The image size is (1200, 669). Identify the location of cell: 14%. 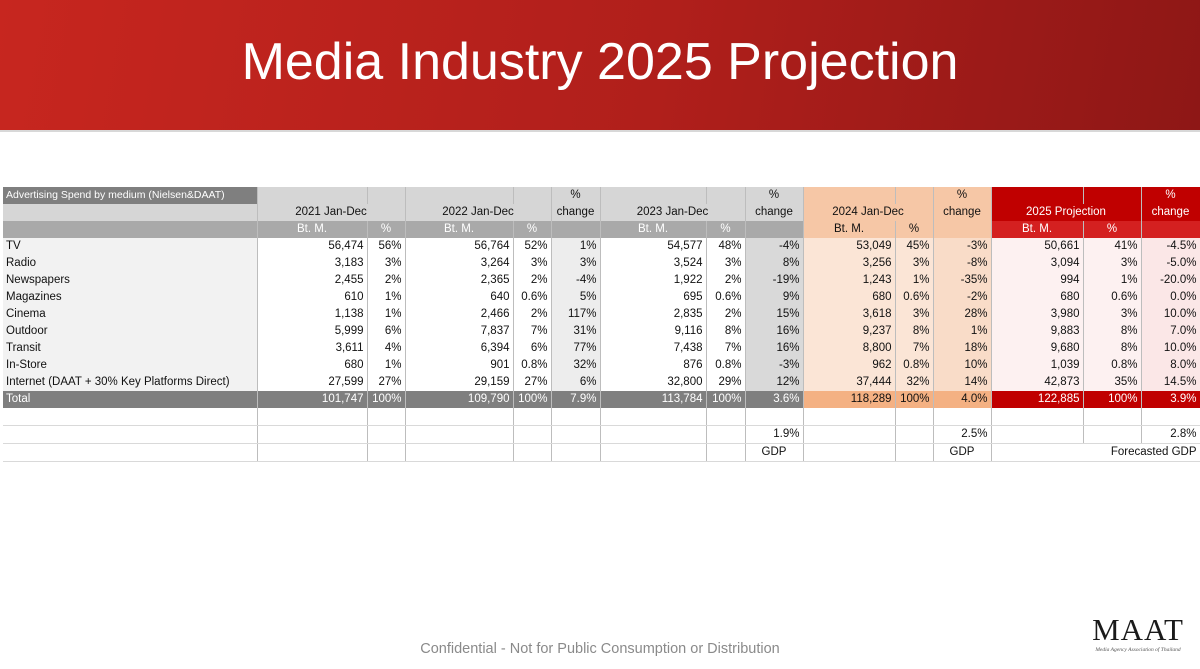
(962, 382).